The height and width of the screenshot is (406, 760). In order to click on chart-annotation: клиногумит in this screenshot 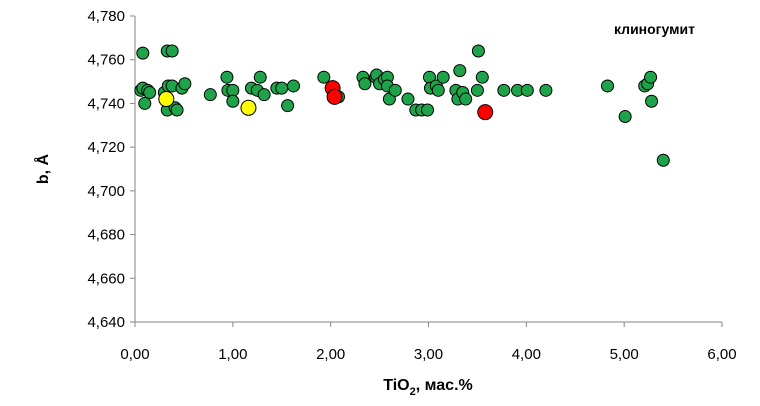, I will do `click(654, 29)`.